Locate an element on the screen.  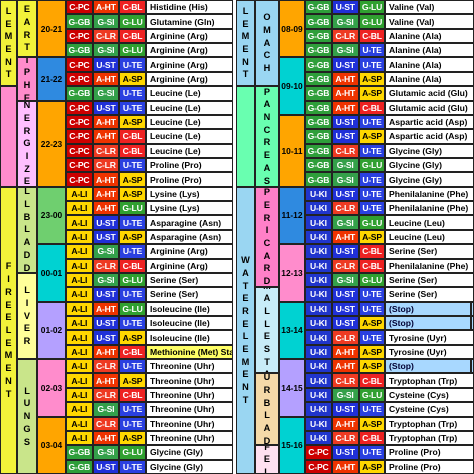
vertical-letter: I is located at coordinates (267, 230).